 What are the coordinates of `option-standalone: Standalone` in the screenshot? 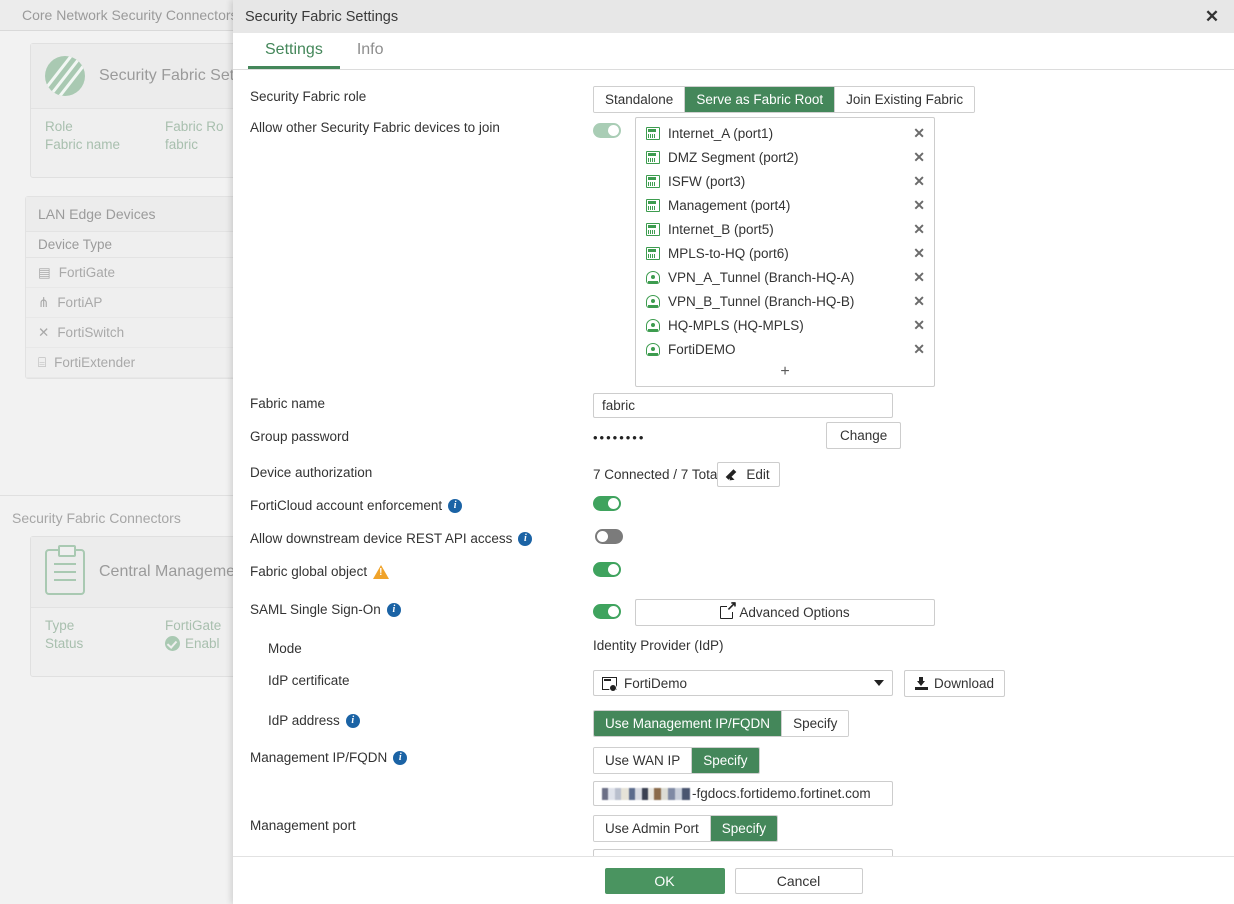 It's located at (640, 99).